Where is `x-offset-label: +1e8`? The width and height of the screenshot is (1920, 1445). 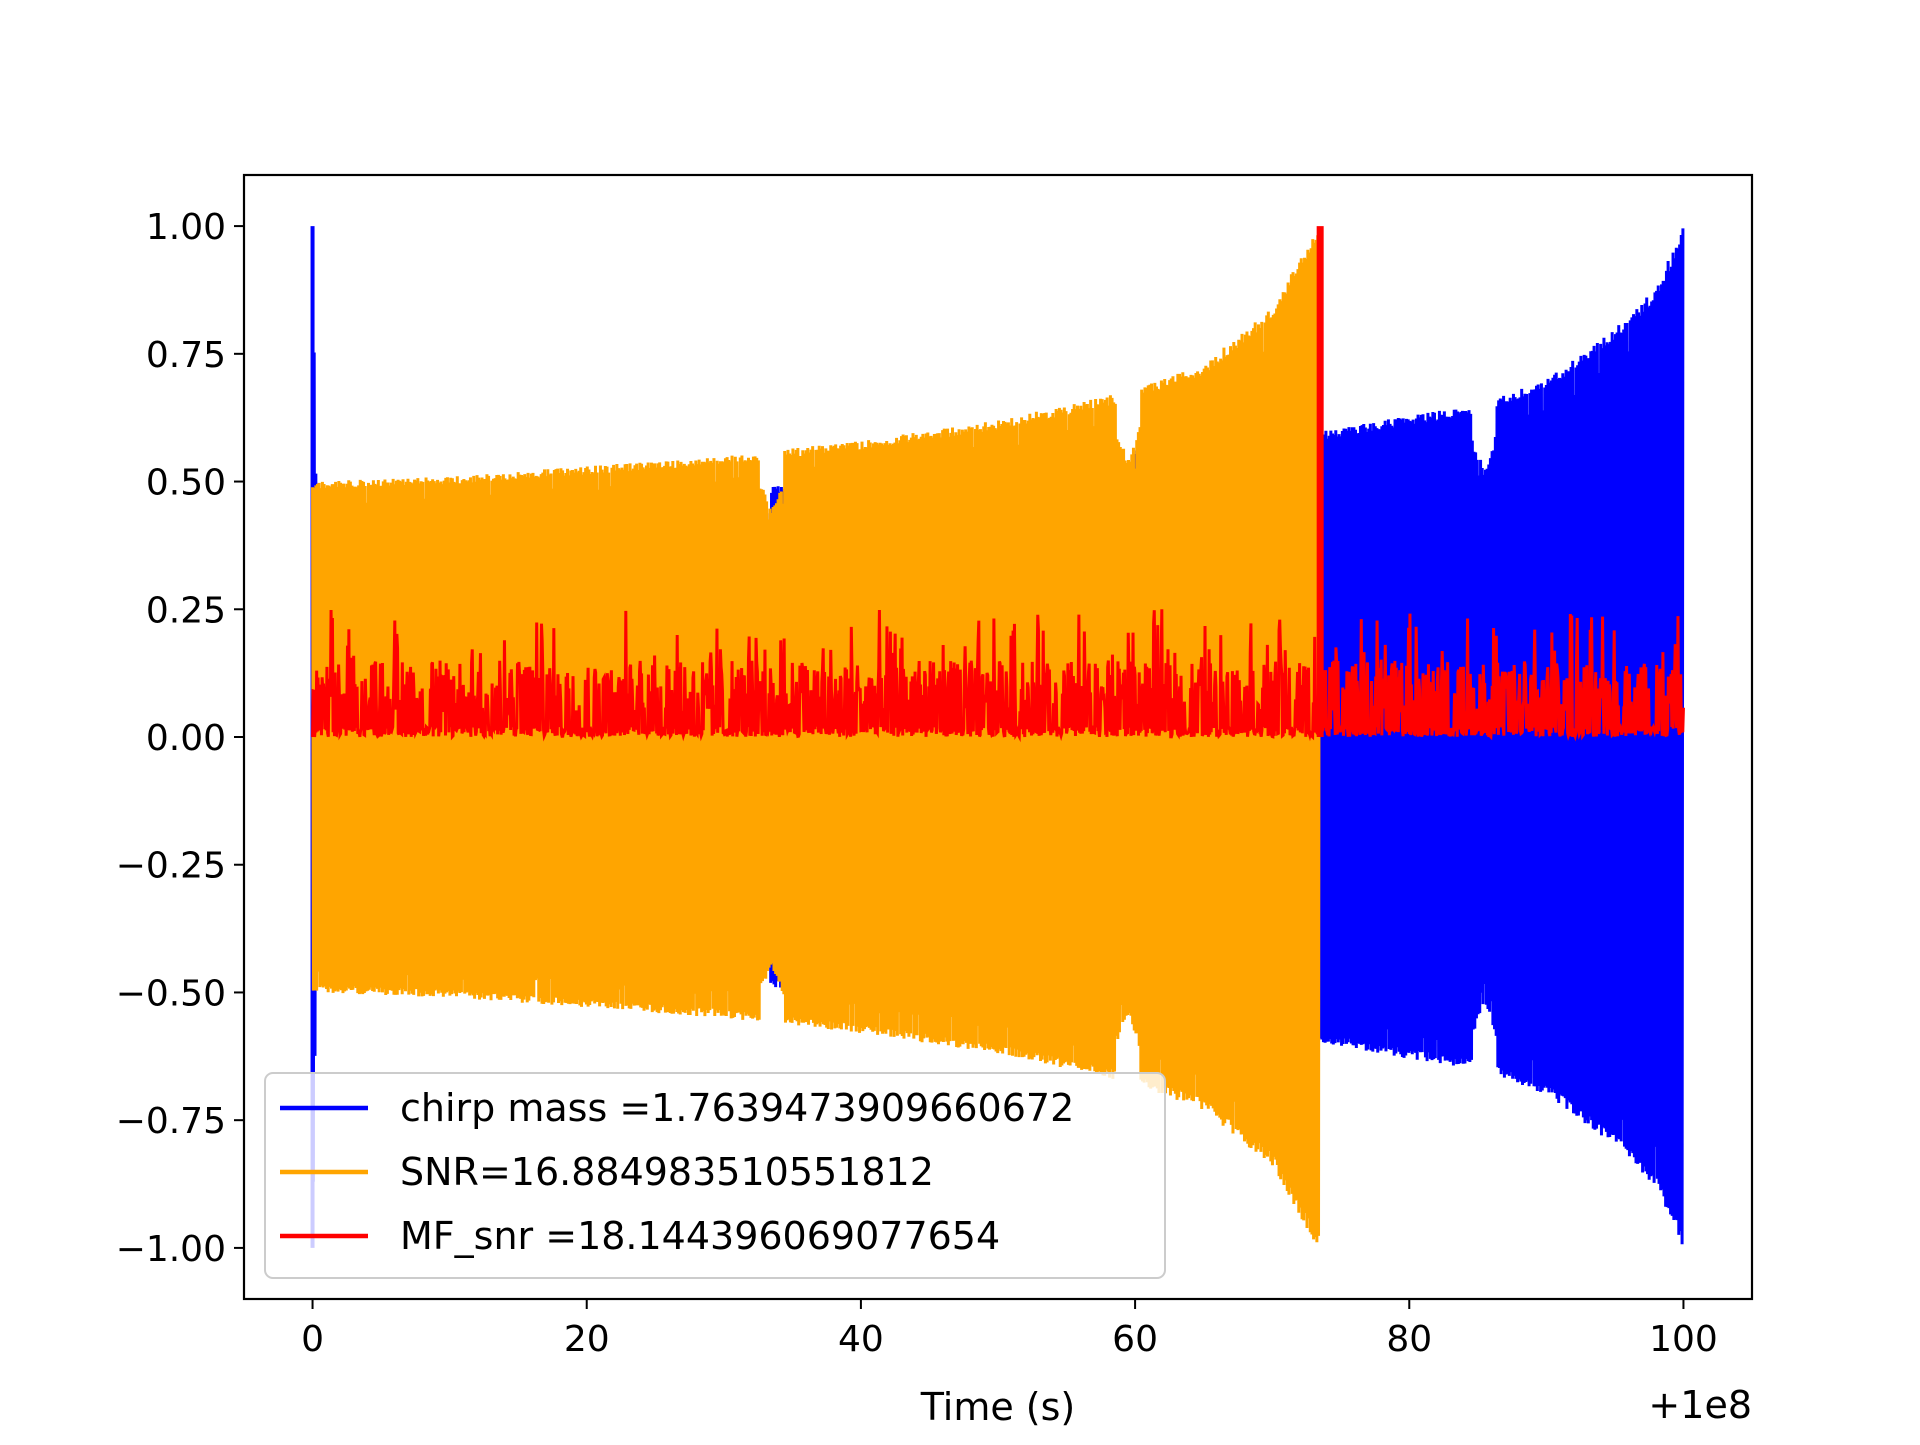 x-offset-label: +1e8 is located at coordinates (1700, 1405).